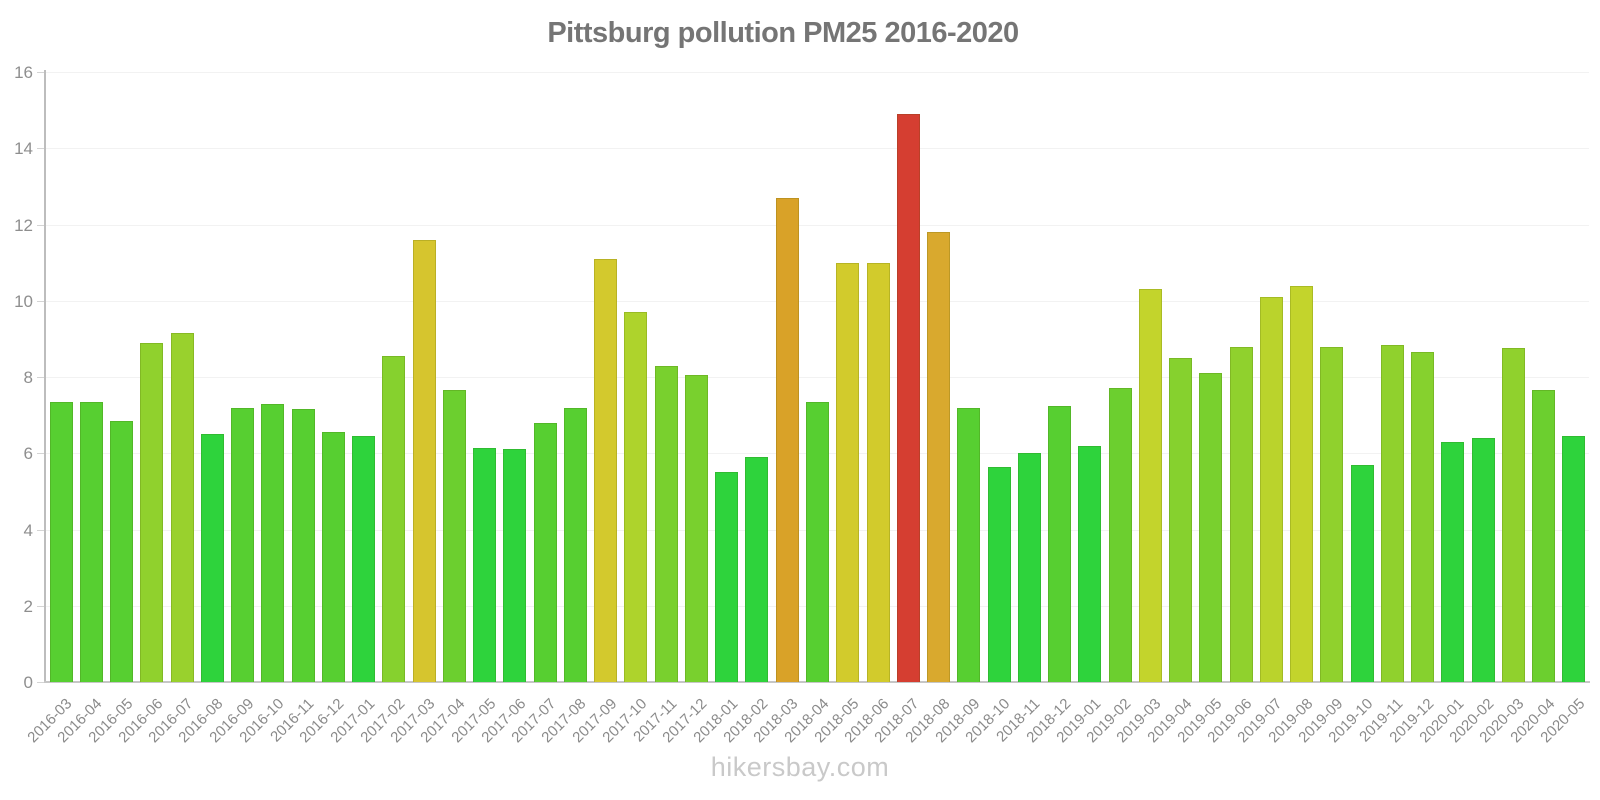  I want to click on gridline-y10, so click(817, 301).